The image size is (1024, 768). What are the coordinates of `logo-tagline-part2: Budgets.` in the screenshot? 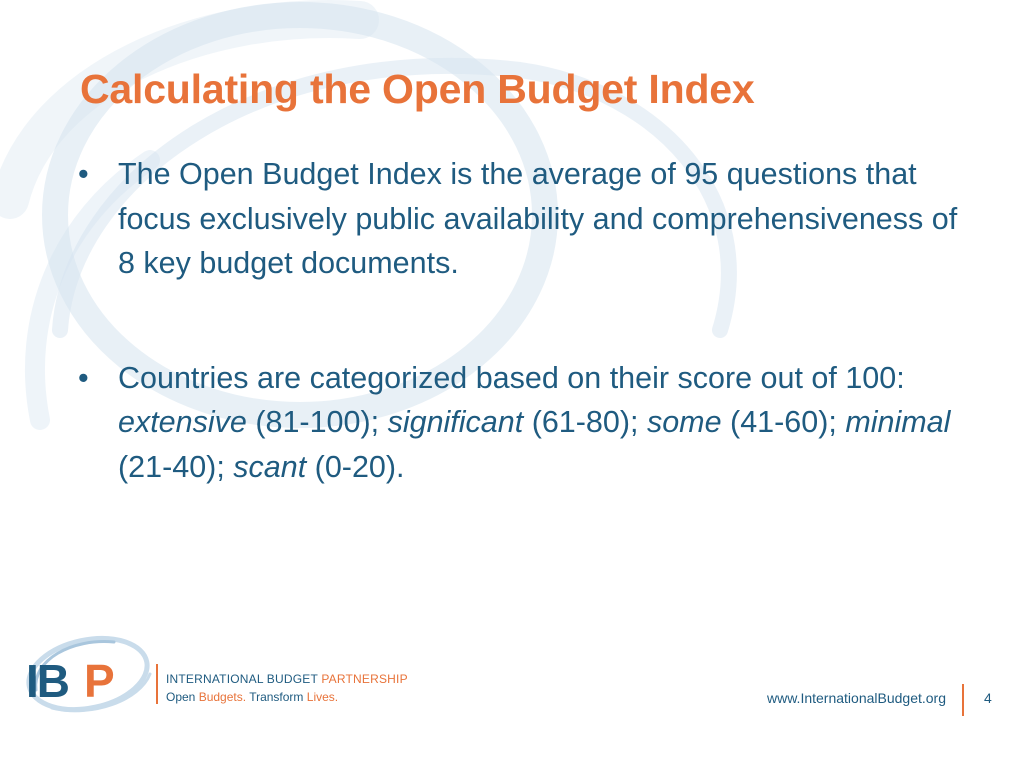 It's located at (222, 697).